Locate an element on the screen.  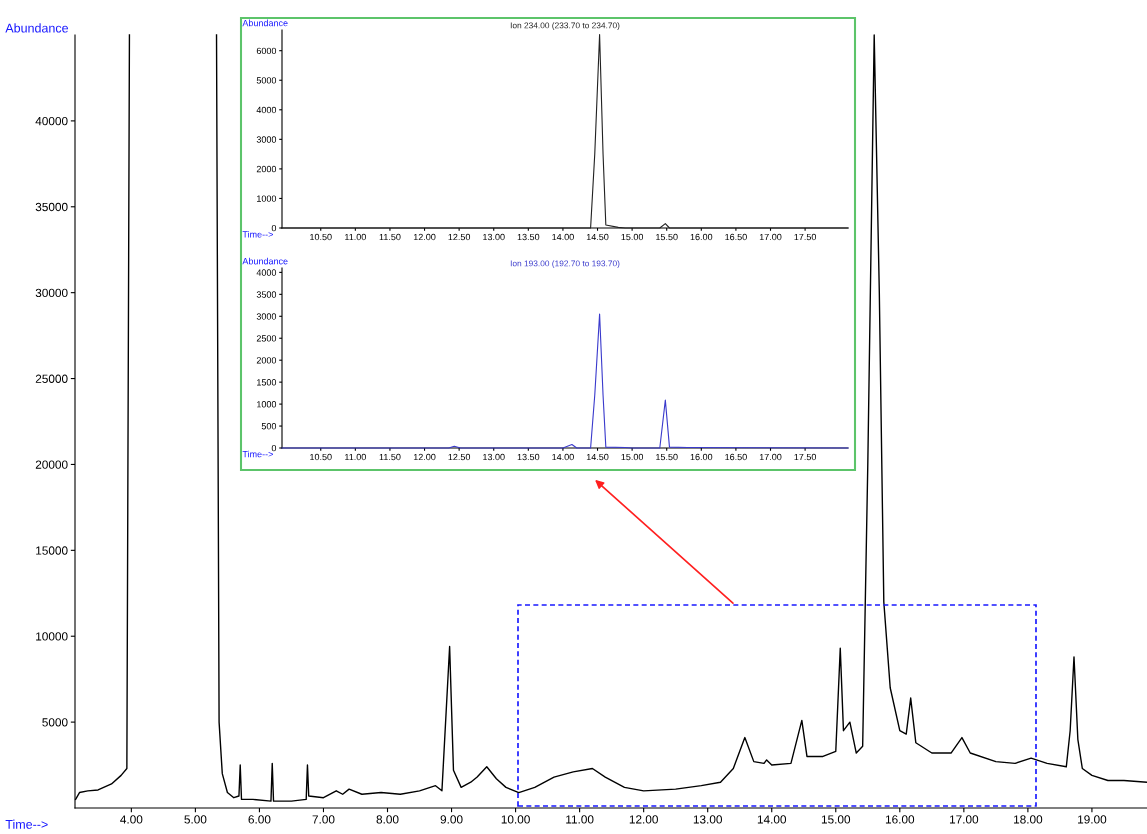
y-tick-label: 25000 is located at coordinates (51, 378).